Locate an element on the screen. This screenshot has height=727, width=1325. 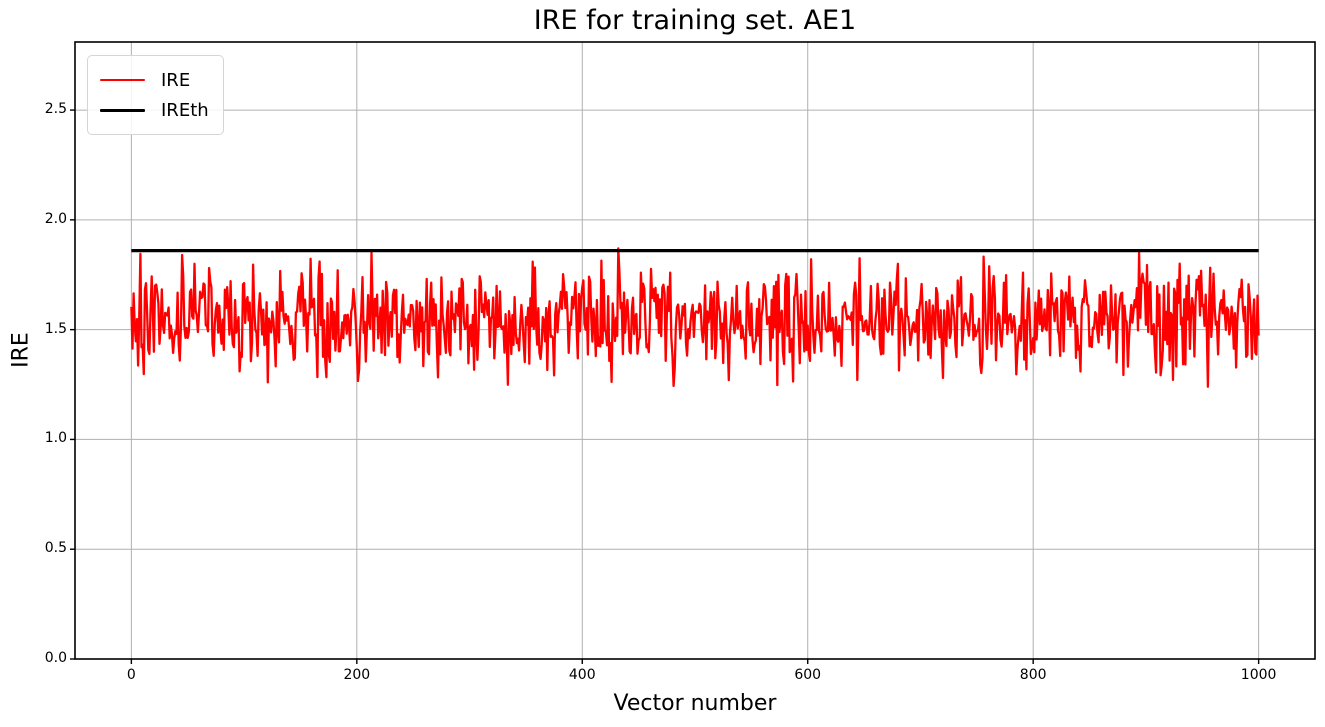
y-axis-label: IRE is located at coordinates (21, 350).